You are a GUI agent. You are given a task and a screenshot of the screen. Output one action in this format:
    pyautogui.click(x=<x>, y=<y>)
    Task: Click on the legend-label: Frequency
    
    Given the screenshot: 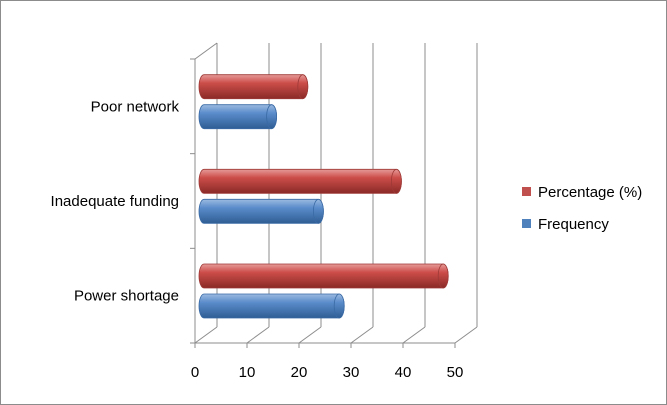 What is the action you would take?
    pyautogui.click(x=573, y=224)
    